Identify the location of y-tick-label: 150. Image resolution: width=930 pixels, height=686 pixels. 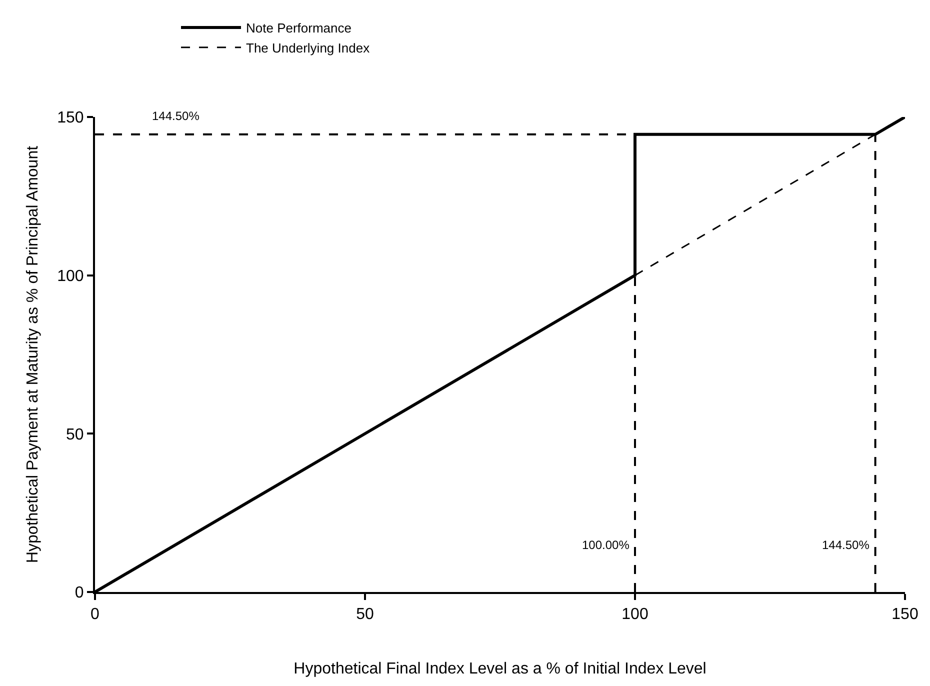
(70, 118).